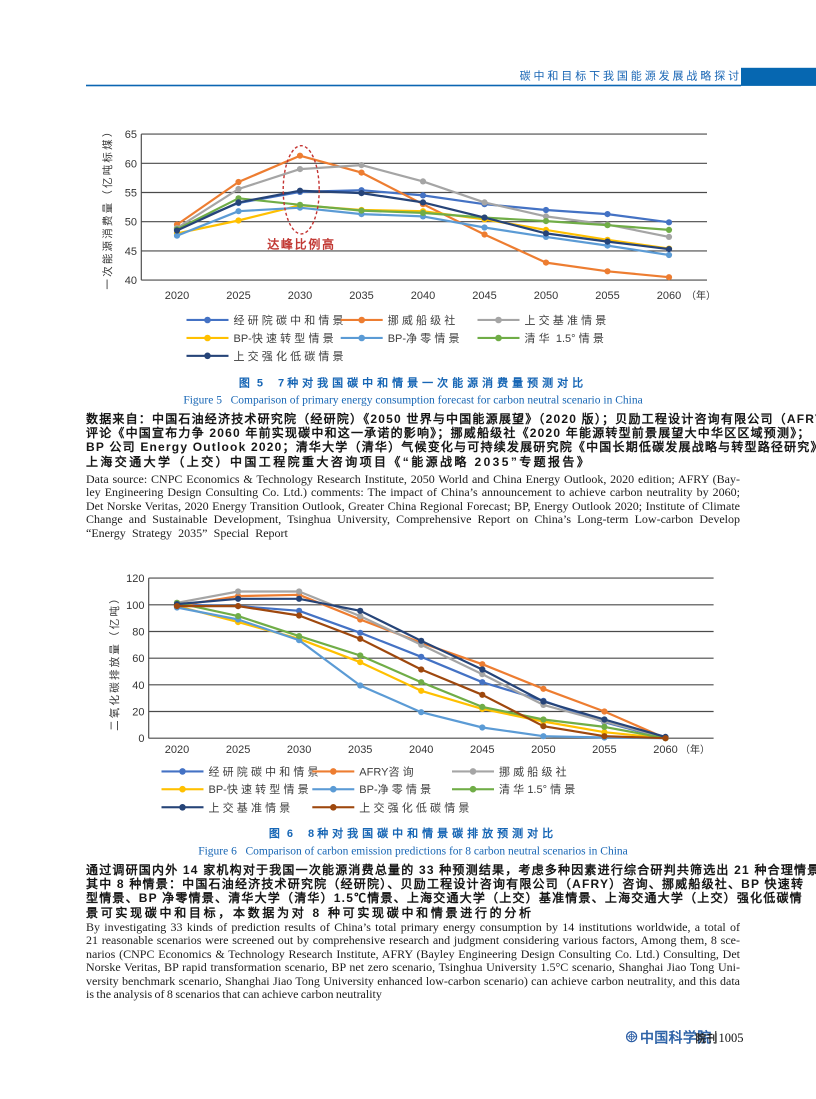 This screenshot has height=1099, width=816. I want to click on svg-text: 院刊, so click(707, 1038).